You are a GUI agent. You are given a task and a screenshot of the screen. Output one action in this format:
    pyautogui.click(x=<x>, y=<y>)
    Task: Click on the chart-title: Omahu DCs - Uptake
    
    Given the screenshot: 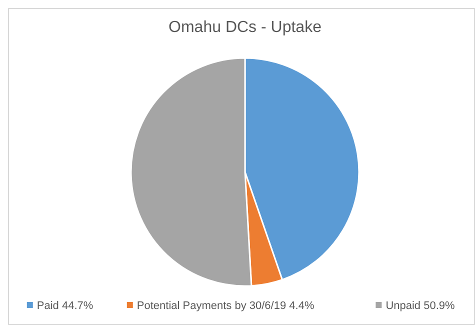 What is the action you would take?
    pyautogui.click(x=245, y=27)
    